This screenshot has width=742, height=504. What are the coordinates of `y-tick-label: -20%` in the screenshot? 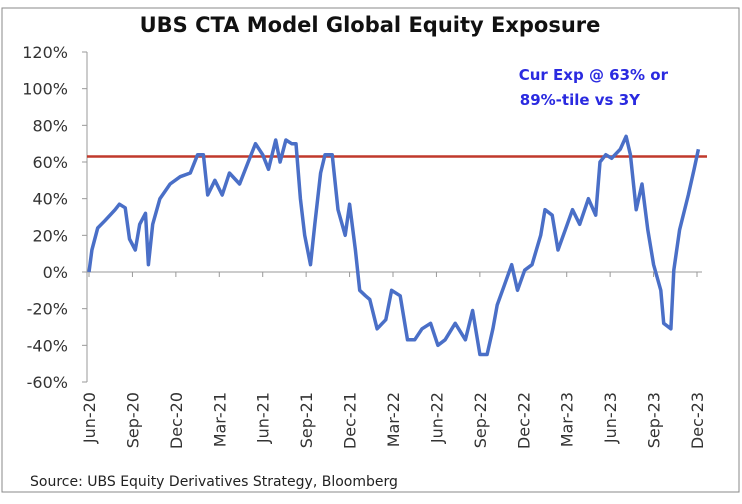 It's located at (47, 309).